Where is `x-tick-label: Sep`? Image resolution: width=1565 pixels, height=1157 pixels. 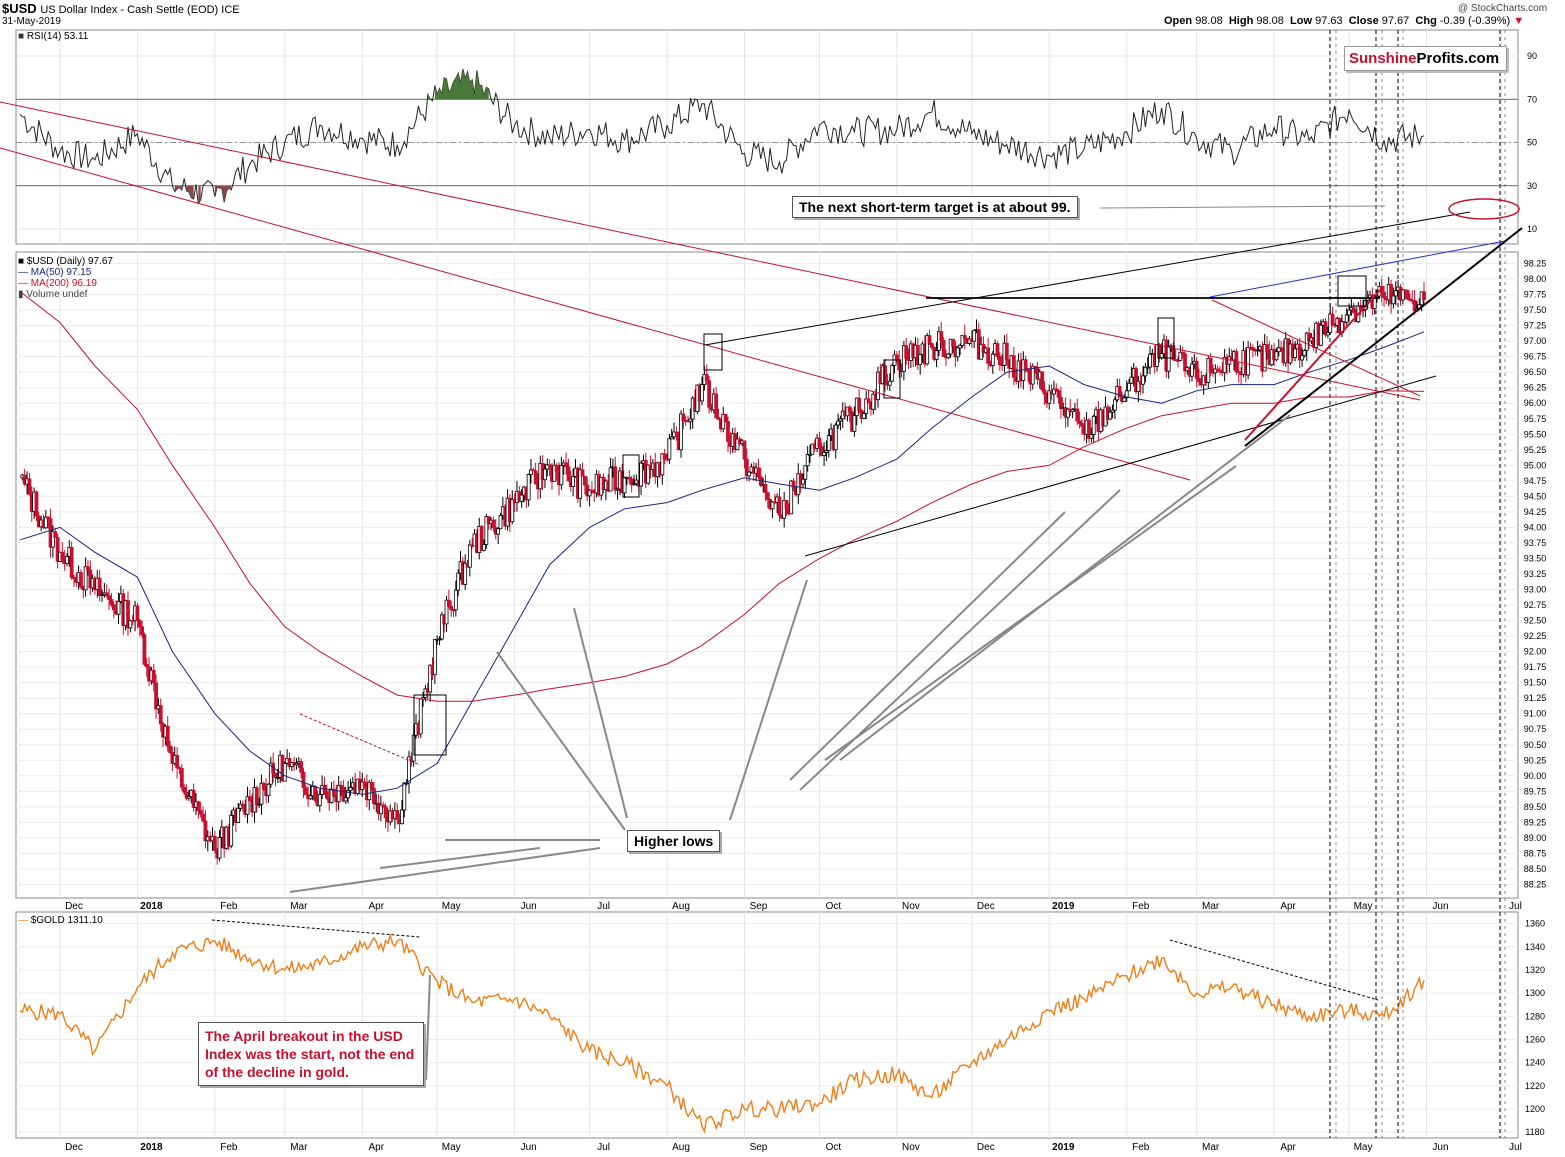
x-tick-label: Sep is located at coordinates (759, 906).